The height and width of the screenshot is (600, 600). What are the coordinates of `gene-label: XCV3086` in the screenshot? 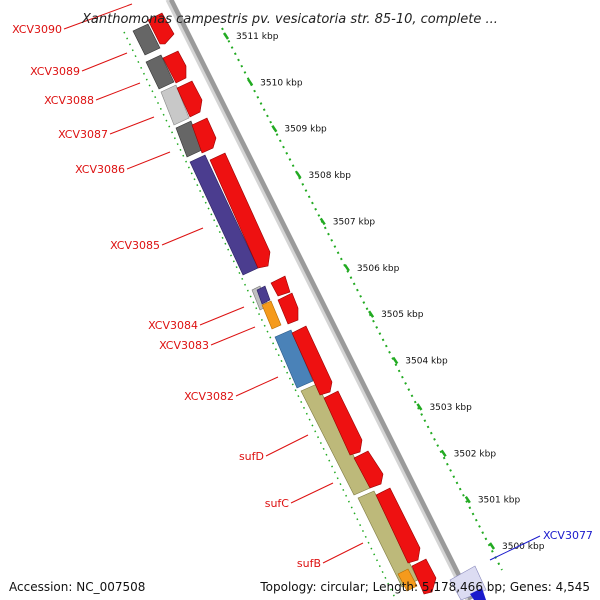 It's located at (100, 169).